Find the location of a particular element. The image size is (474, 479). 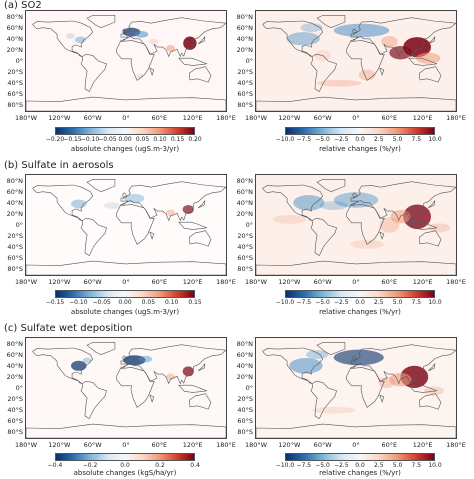

map-b-relative-svg is located at coordinates (356, 225).